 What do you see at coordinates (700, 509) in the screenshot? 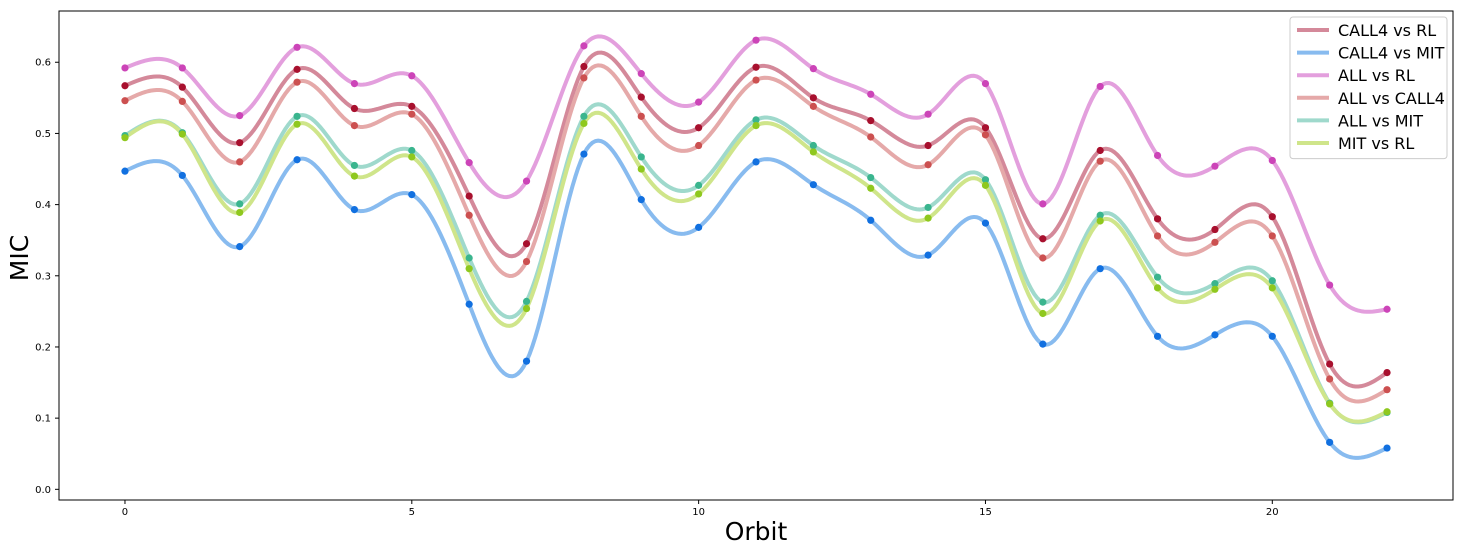
I see `x-axis-ticks: 0 5 10 15 20` at bounding box center [700, 509].